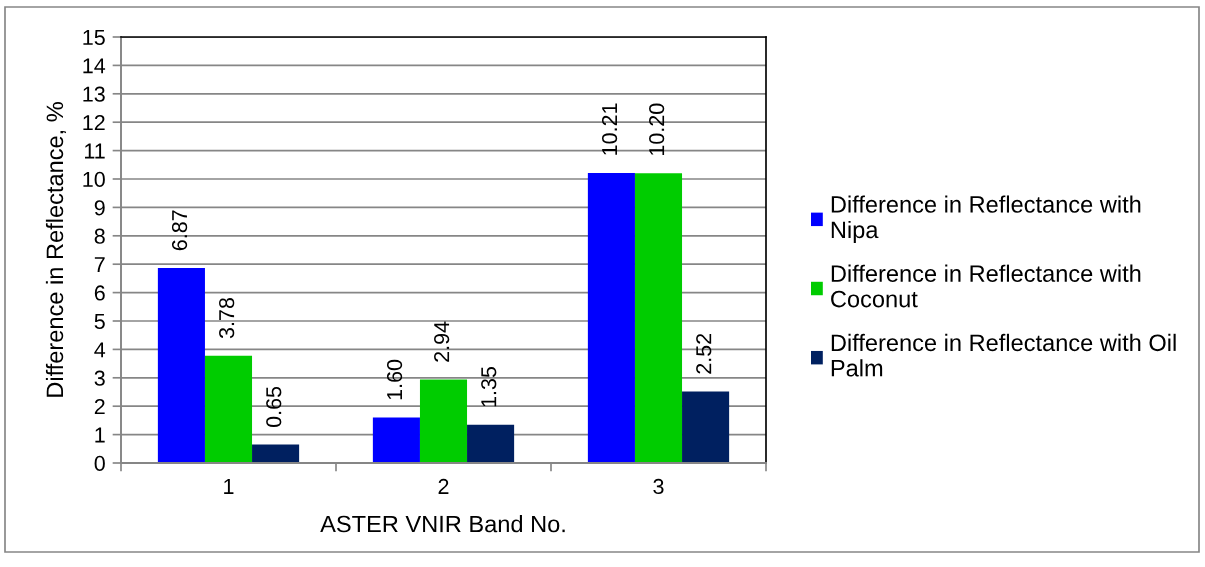  What do you see at coordinates (94, 122) in the screenshot?
I see `y-tick-label: 12` at bounding box center [94, 122].